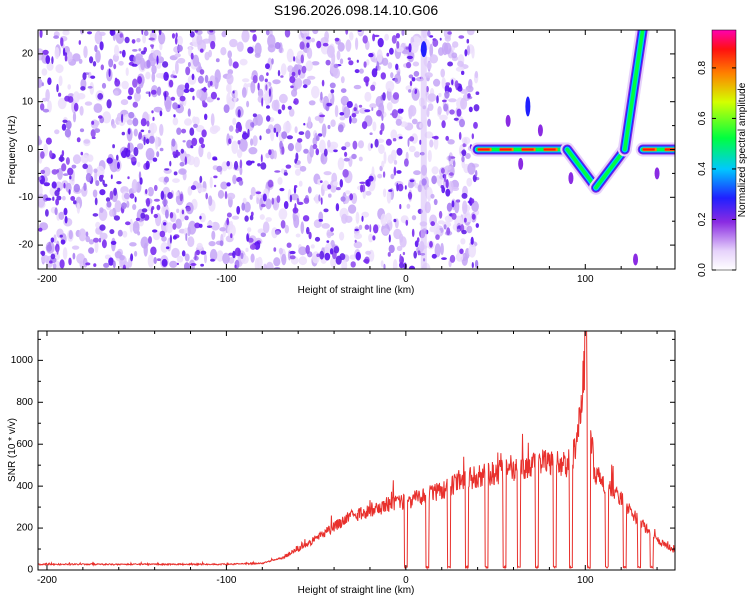 This screenshot has width=750, height=600. What do you see at coordinates (30, 570) in the screenshot?
I see `snr-ytick-label: 0` at bounding box center [30, 570].